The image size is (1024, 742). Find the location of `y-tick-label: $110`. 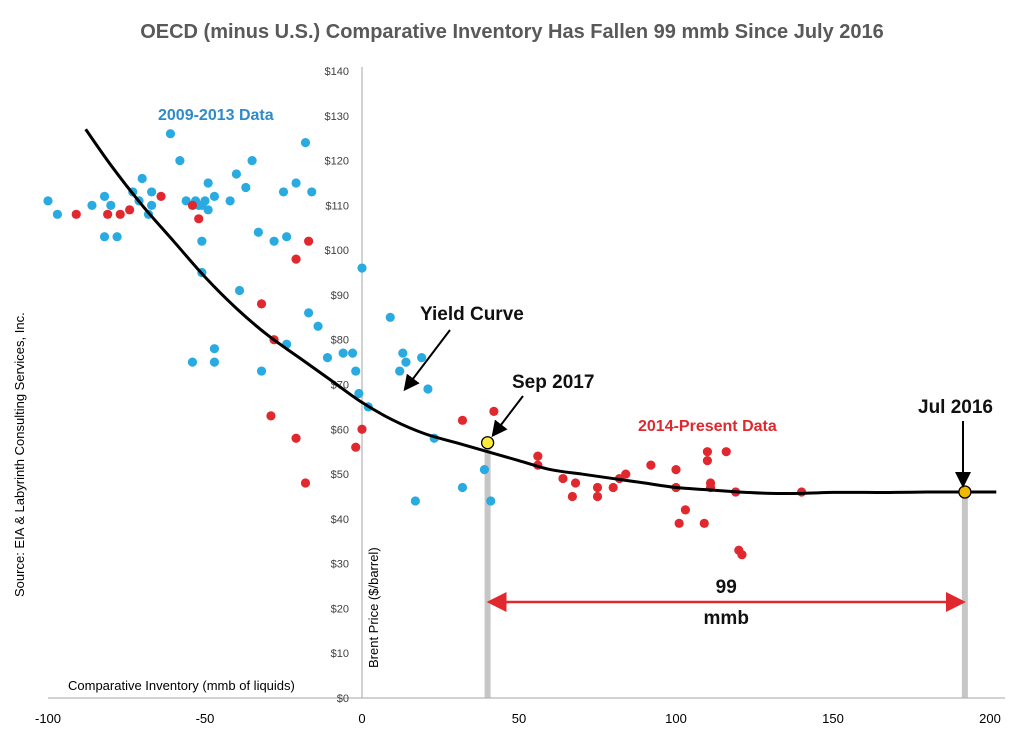

y-tick-label: $110 is located at coordinates (337, 206).